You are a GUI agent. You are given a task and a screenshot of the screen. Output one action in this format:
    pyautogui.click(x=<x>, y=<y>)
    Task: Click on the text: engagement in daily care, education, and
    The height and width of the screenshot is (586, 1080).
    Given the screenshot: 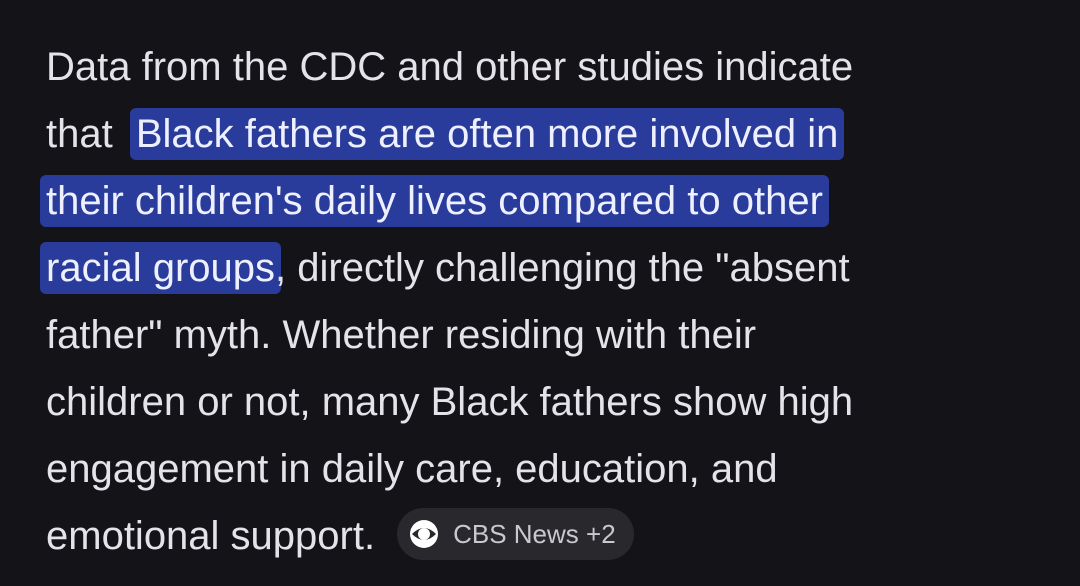 What is the action you would take?
    pyautogui.click(x=412, y=469)
    